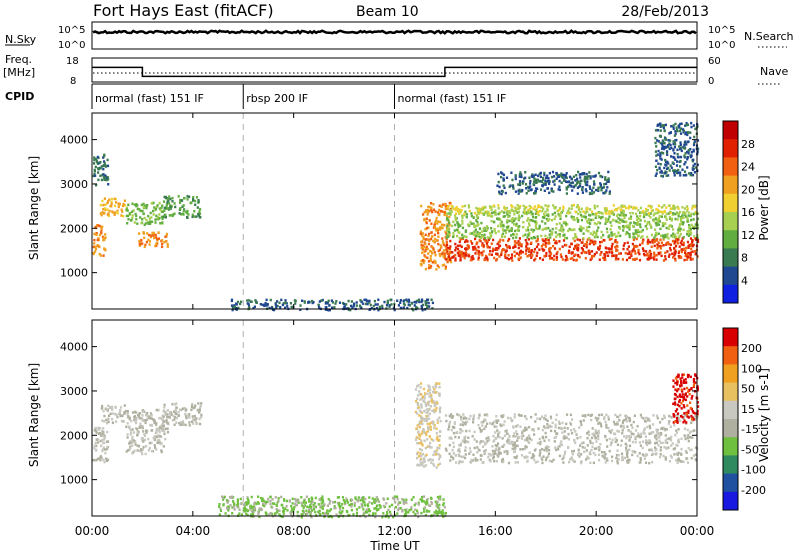 The height and width of the screenshot is (554, 800). What do you see at coordinates (394, 32) in the screenshot?
I see `noise-trace` at bounding box center [394, 32].